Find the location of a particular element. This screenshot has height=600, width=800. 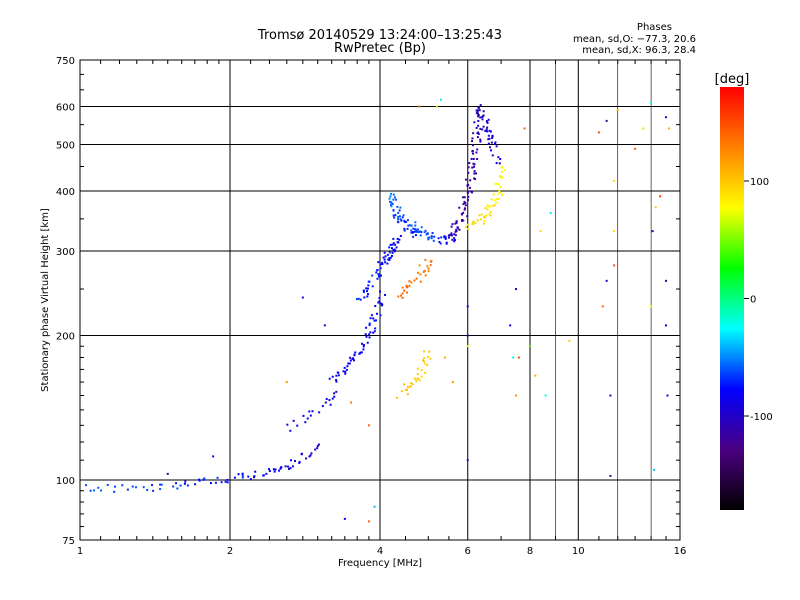

x-tick-label: 8 is located at coordinates (530, 551).